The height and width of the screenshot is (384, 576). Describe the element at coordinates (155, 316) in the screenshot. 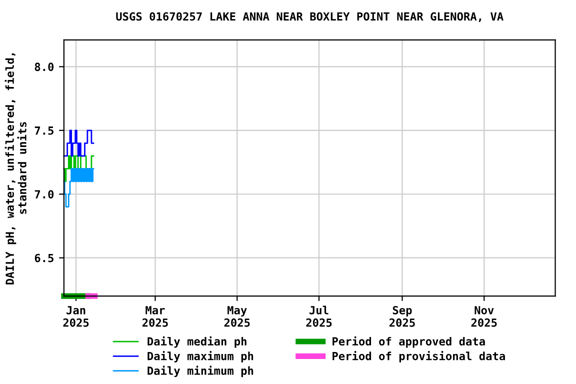

I see `x-tick-label: Mar 2025` at that location.